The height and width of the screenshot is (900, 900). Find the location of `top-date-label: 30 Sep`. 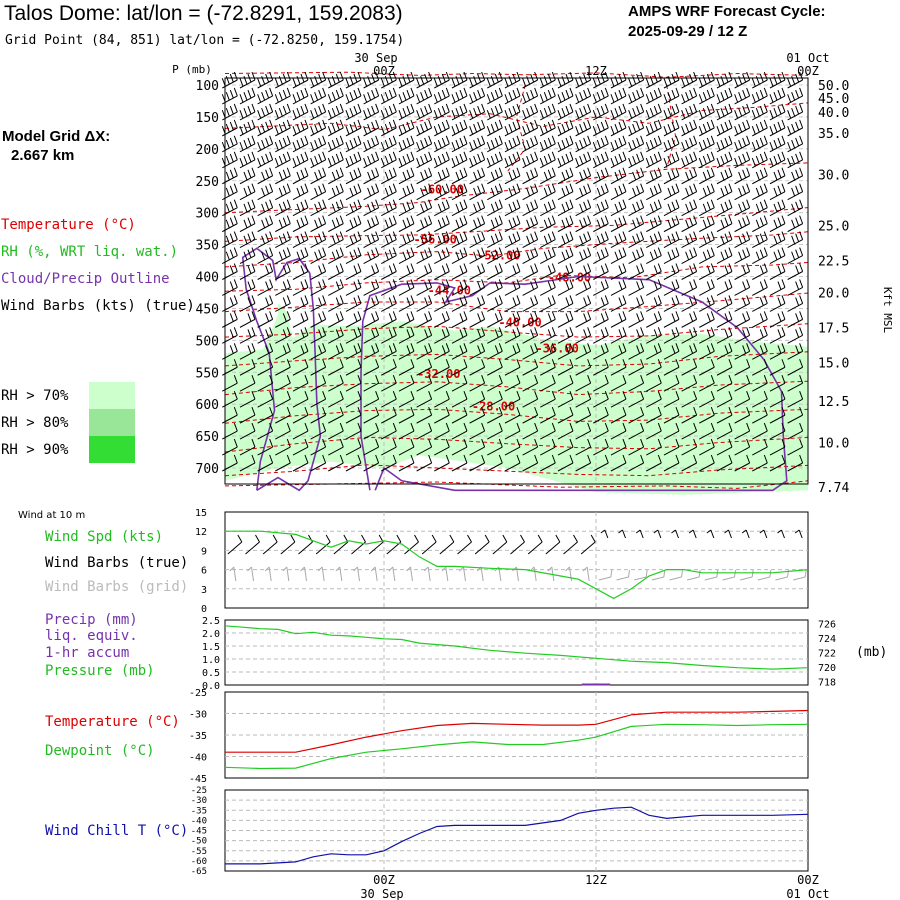

top-date-label: 30 Sep is located at coordinates (375, 58).